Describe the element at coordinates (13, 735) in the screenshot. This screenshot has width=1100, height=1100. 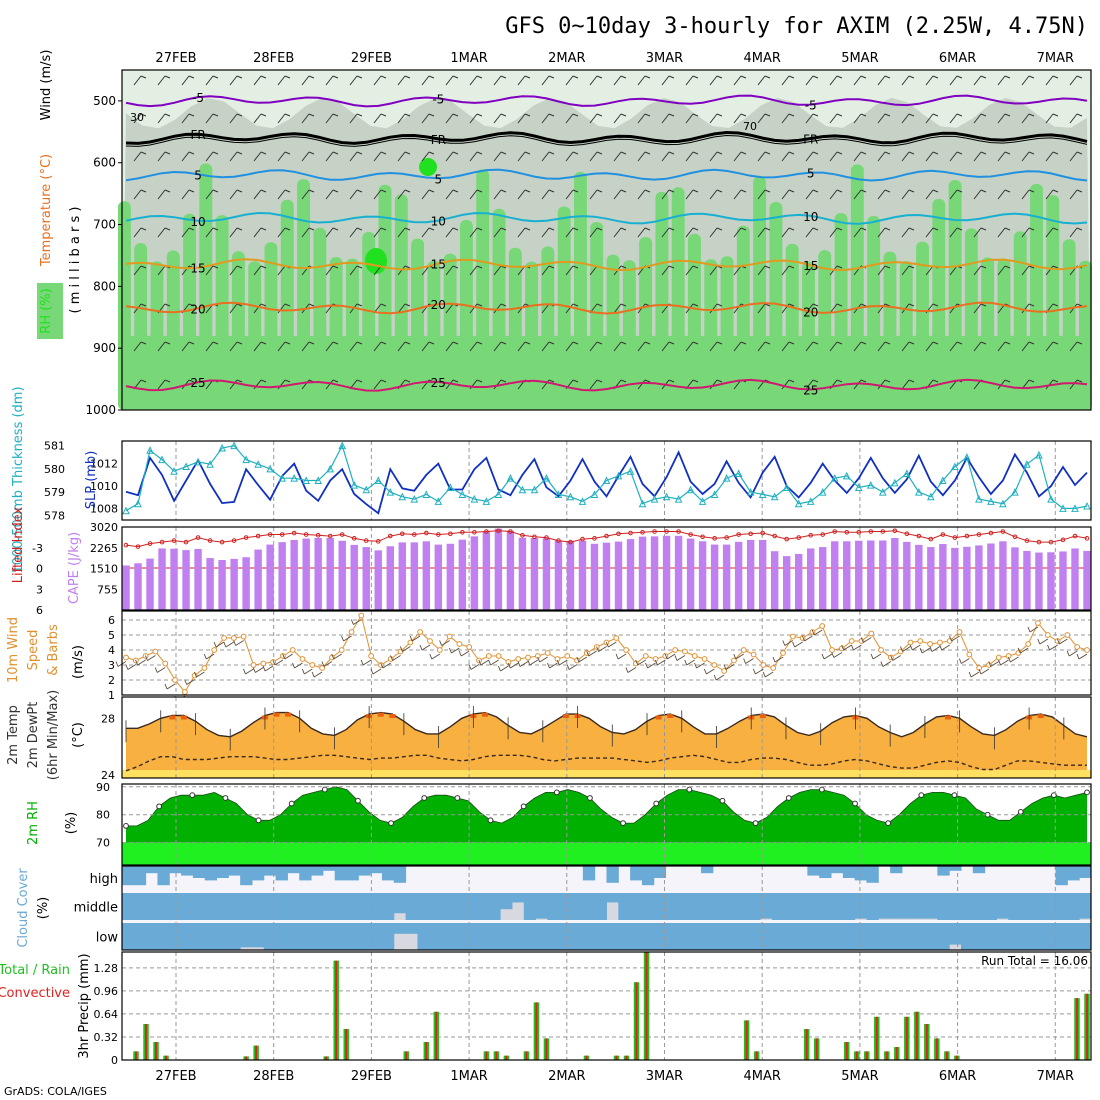
I see `ylabel-2m-temp: 2m Temp` at that location.